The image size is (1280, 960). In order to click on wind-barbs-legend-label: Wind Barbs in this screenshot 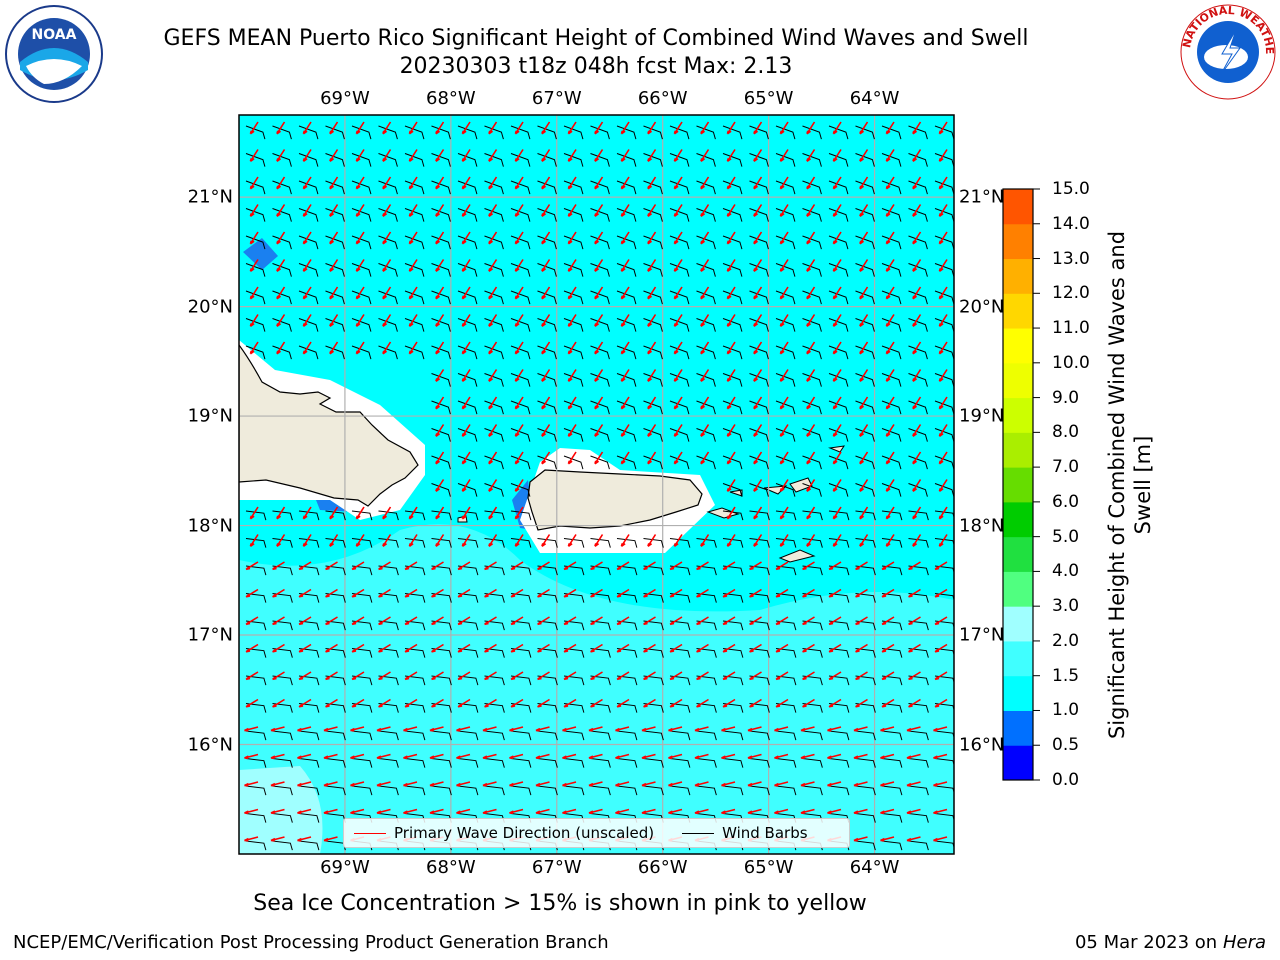, I will do `click(765, 833)`.